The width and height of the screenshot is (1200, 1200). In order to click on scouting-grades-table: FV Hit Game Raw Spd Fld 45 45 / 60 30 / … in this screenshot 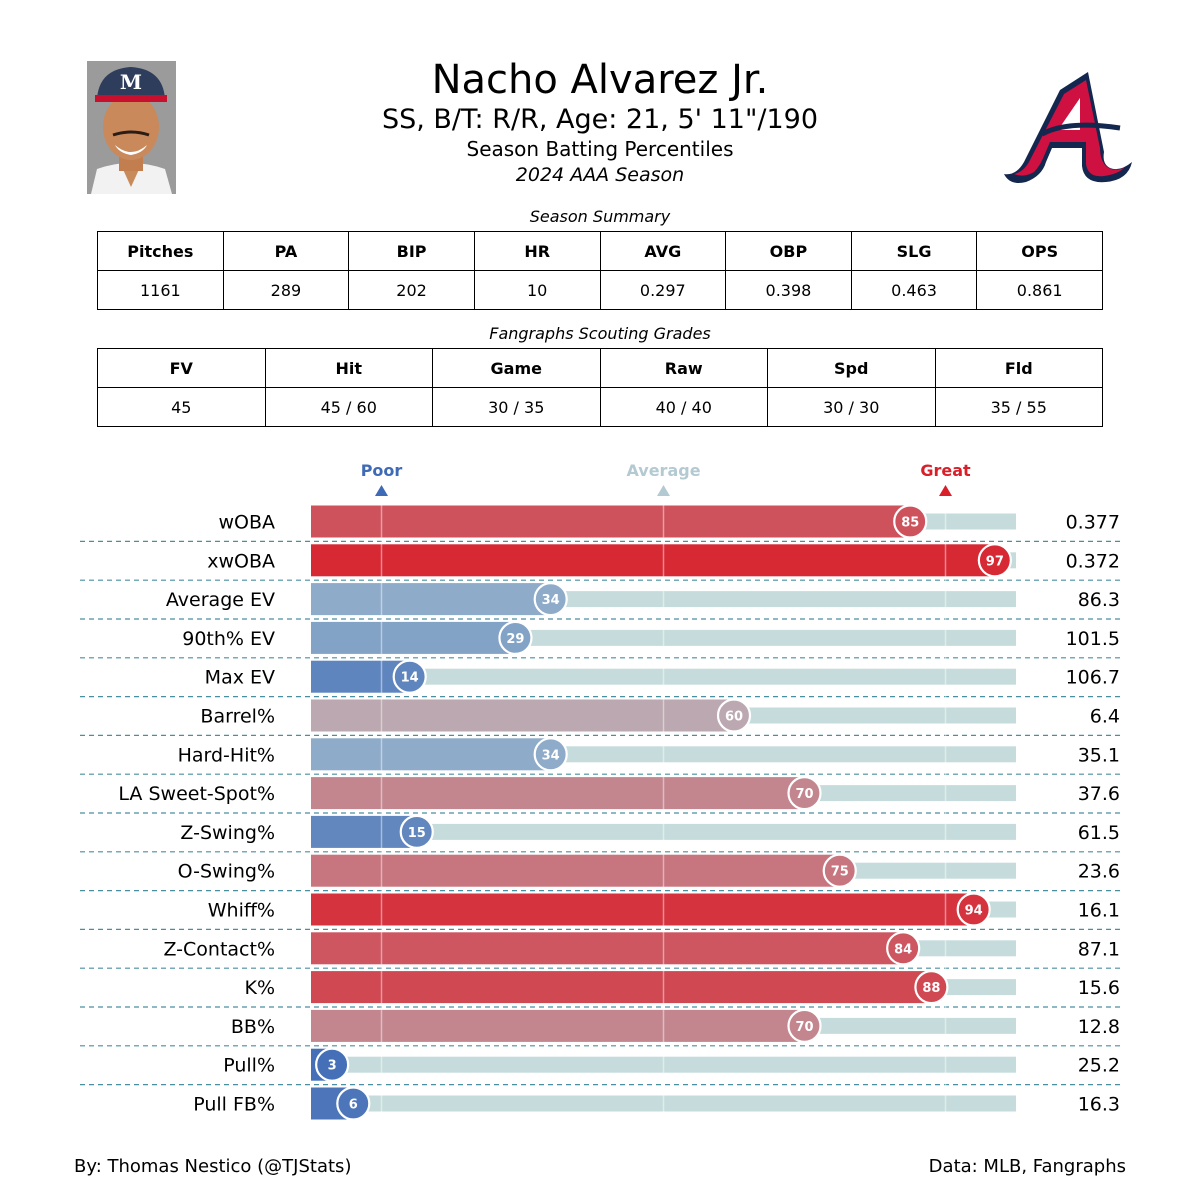, I will do `click(600, 387)`.